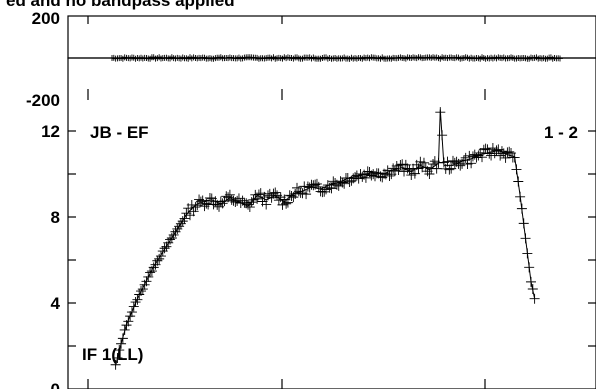 This screenshot has height=389, width=596. What do you see at coordinates (55, 384) in the screenshot?
I see `amp-tick-label-0: 0` at bounding box center [55, 384].